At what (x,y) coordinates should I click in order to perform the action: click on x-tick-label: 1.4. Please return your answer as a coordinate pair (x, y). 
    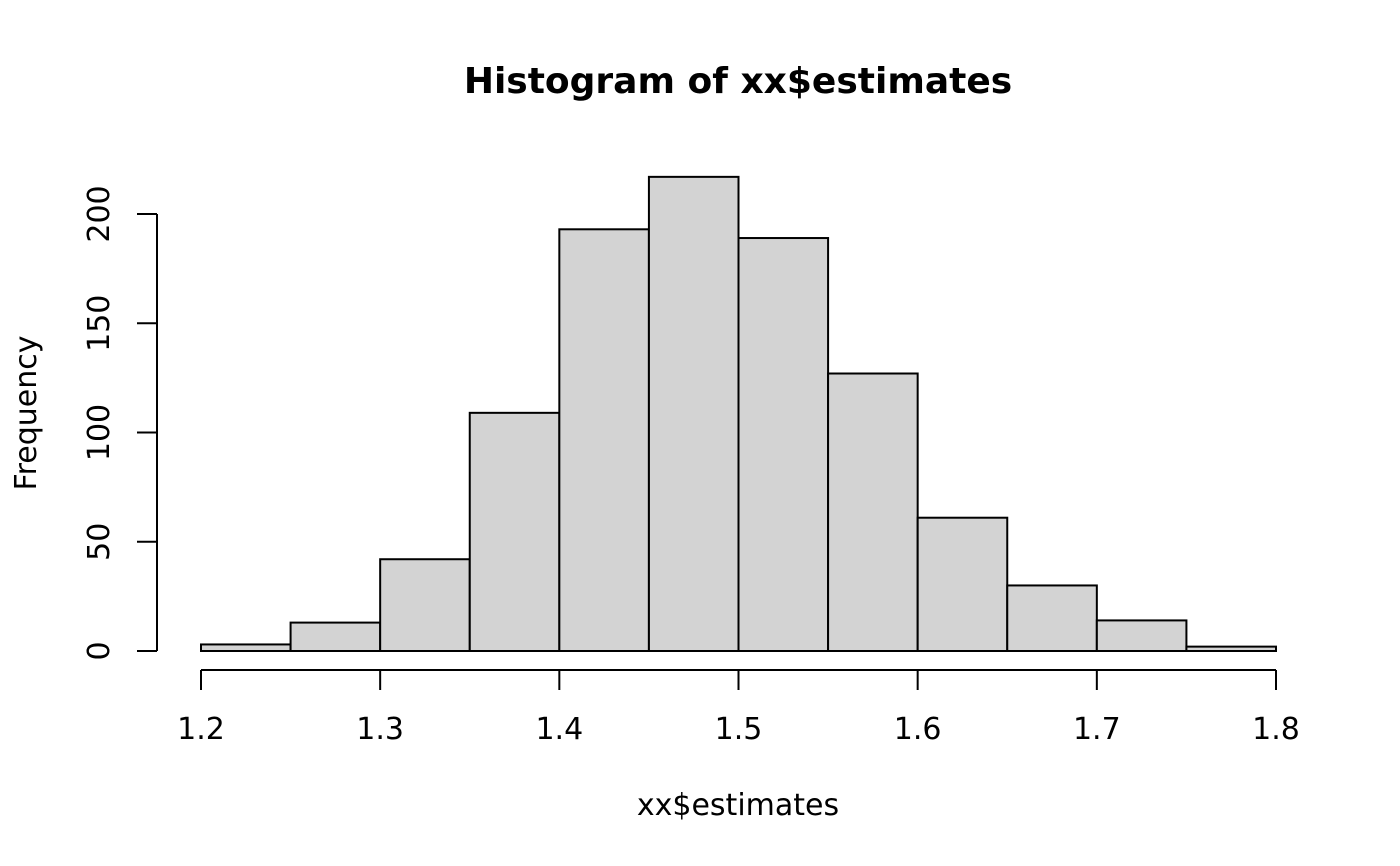
    Looking at the image, I should click on (559, 729).